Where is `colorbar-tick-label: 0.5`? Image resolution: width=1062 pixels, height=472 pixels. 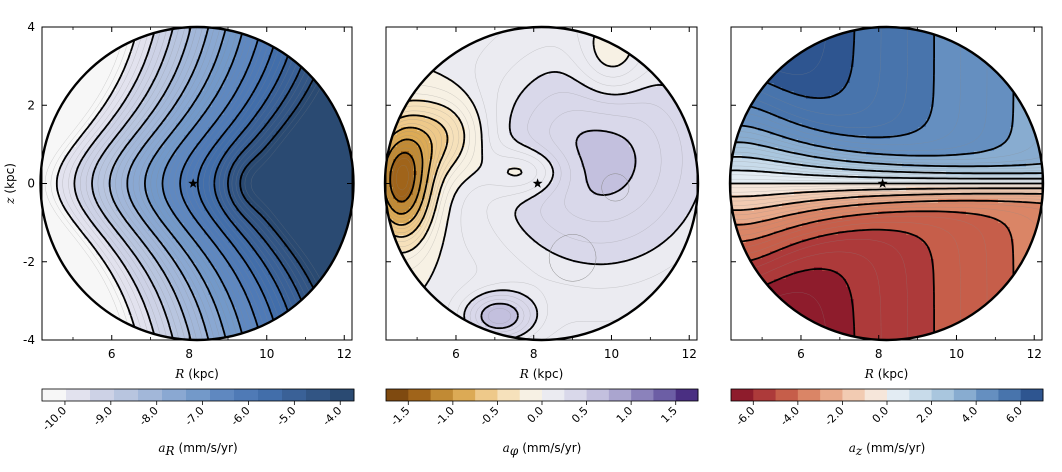
colorbar-tick-label: 0.5 is located at coordinates (580, 415).